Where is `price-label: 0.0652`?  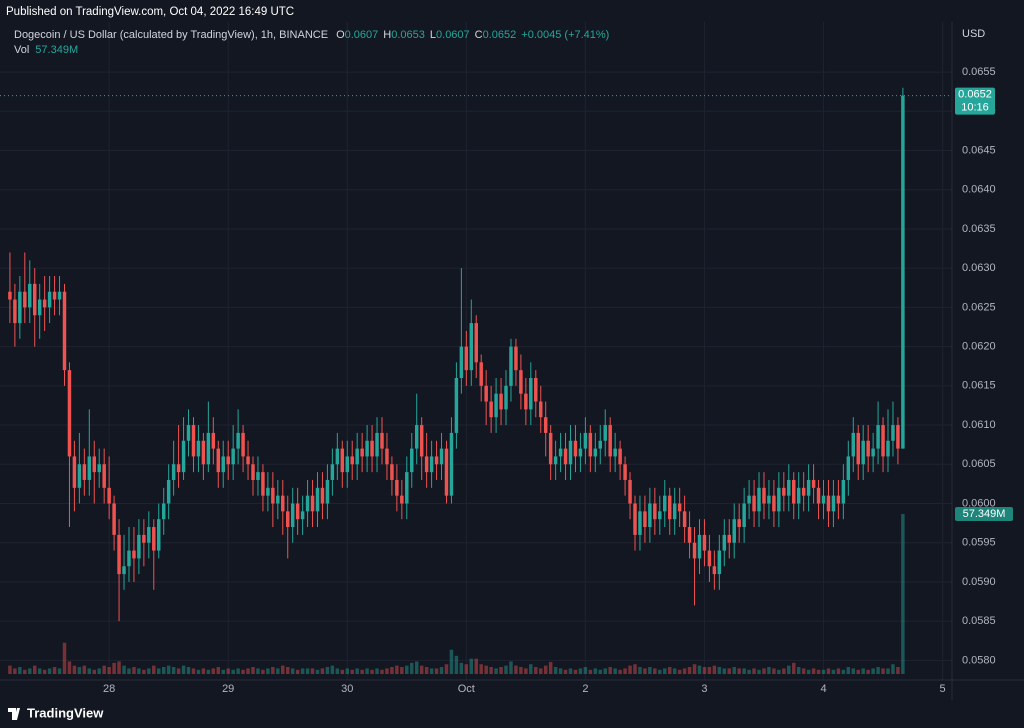 price-label: 0.0652 is located at coordinates (975, 95).